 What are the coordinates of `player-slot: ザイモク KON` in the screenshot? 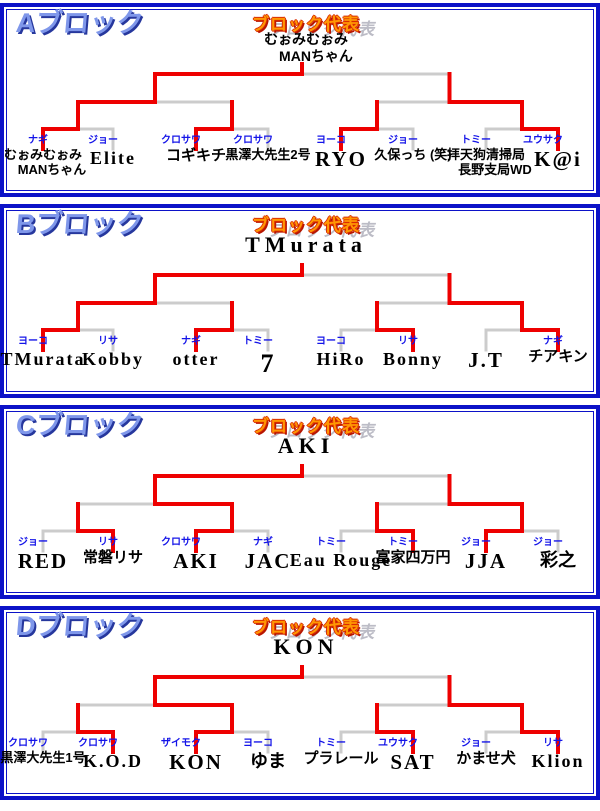 It's located at (196, 756).